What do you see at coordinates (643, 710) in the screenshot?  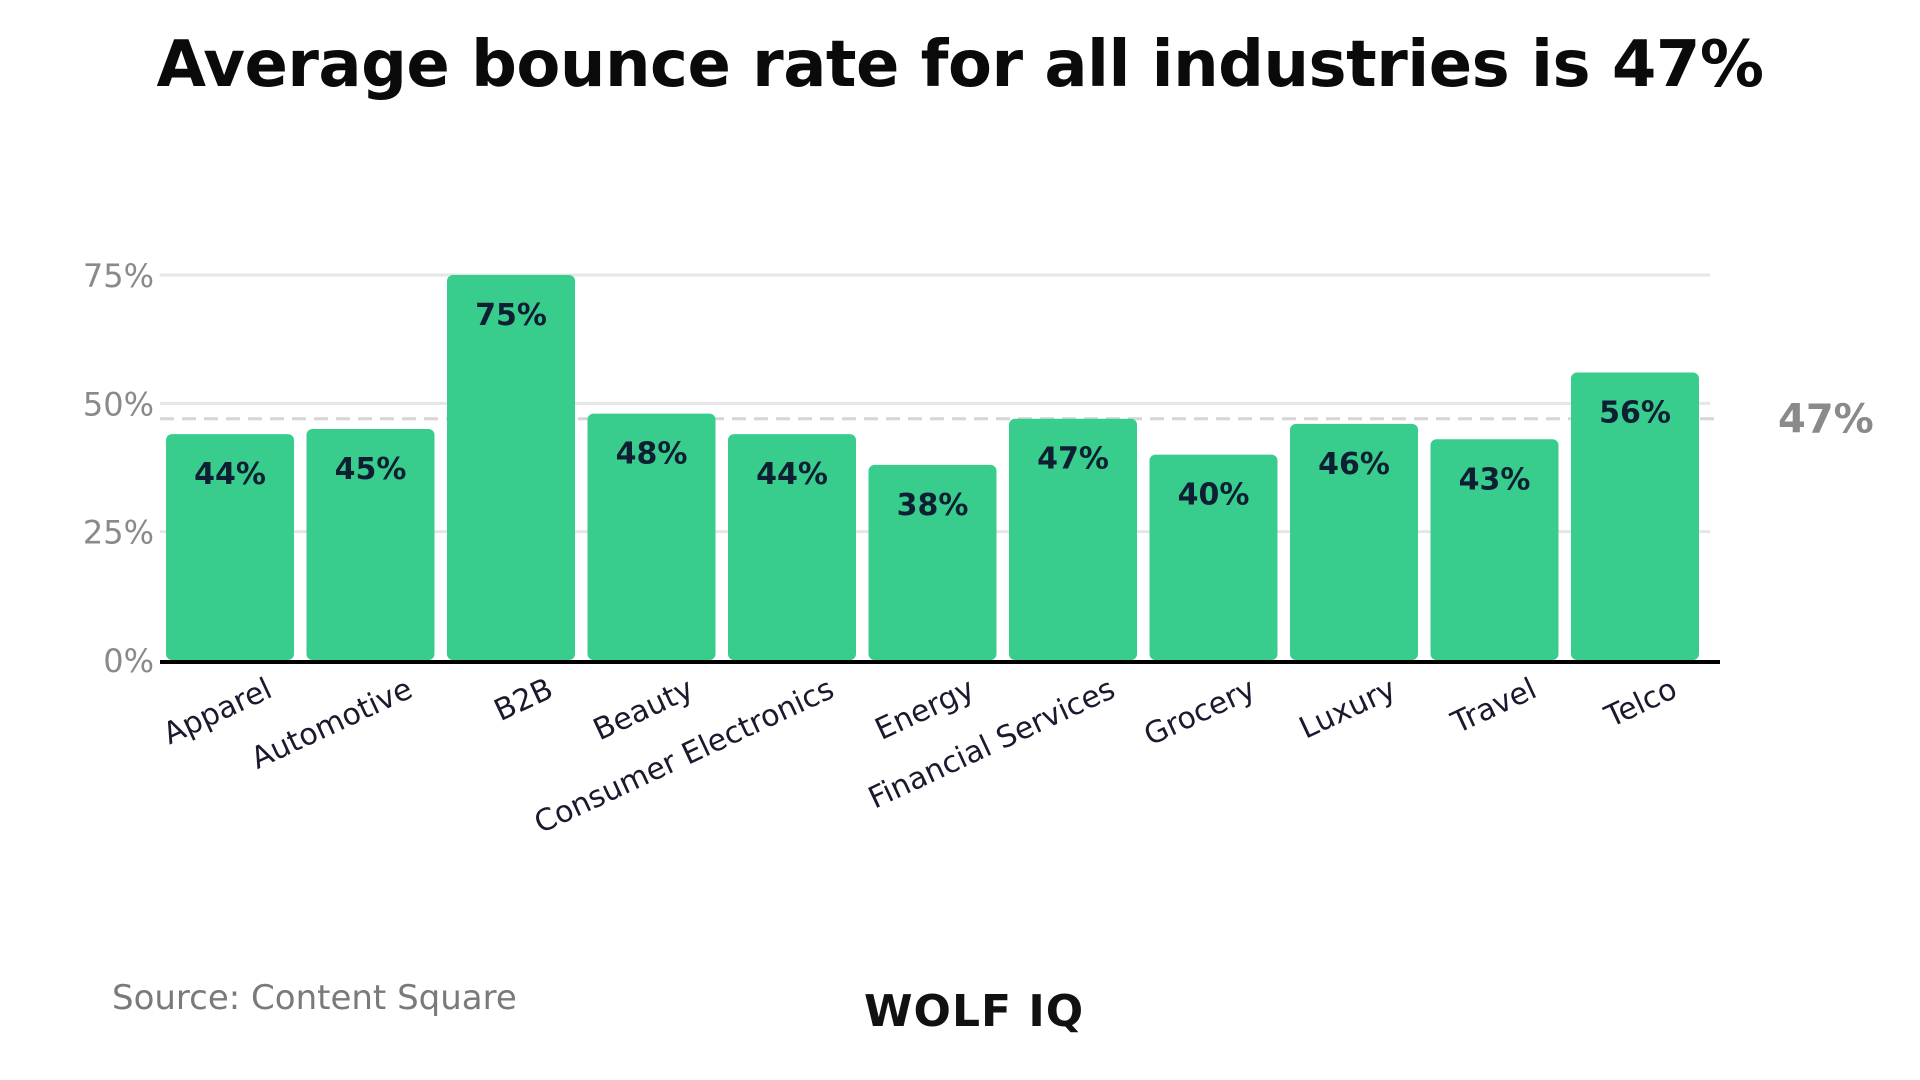 I see `category-label: Beauty` at bounding box center [643, 710].